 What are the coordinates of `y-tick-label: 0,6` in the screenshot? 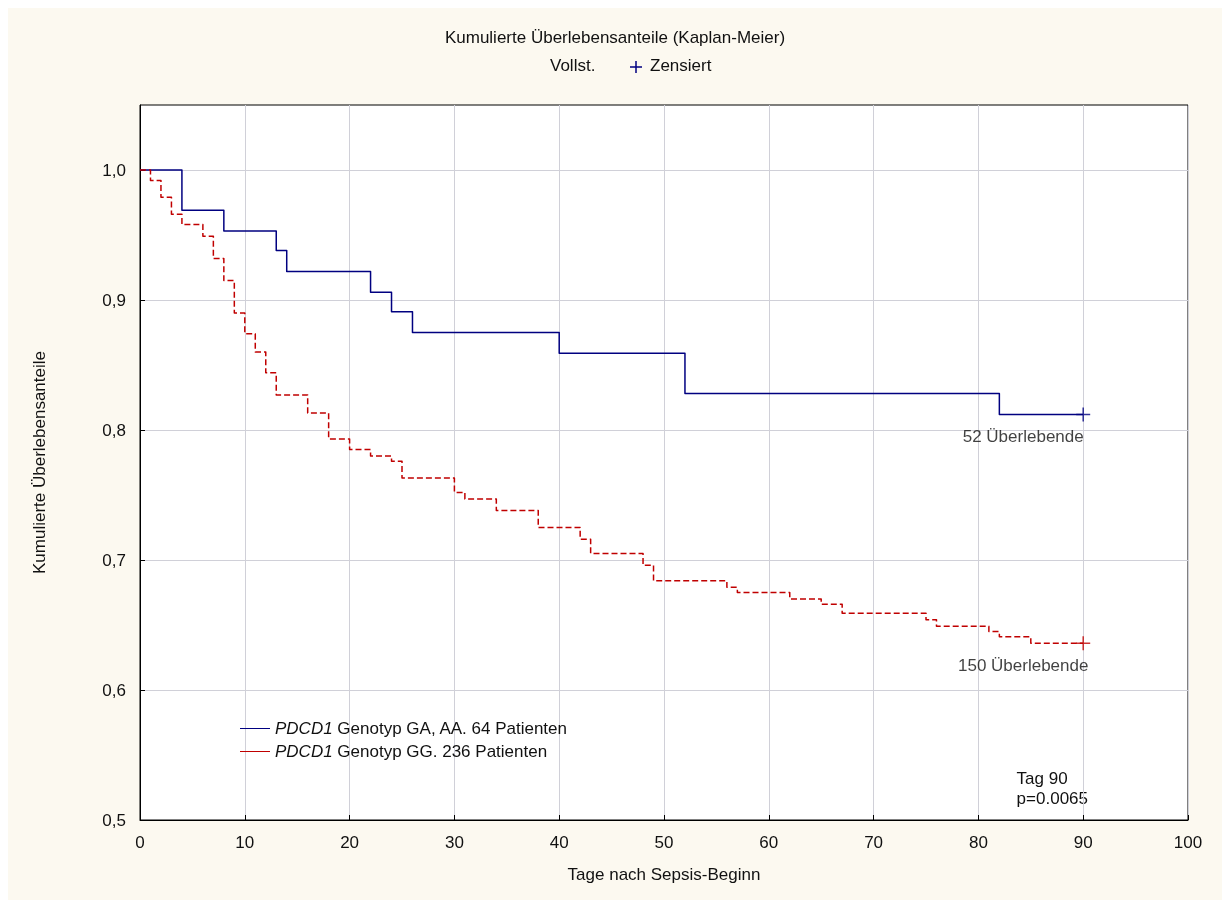 It's located at (114, 690).